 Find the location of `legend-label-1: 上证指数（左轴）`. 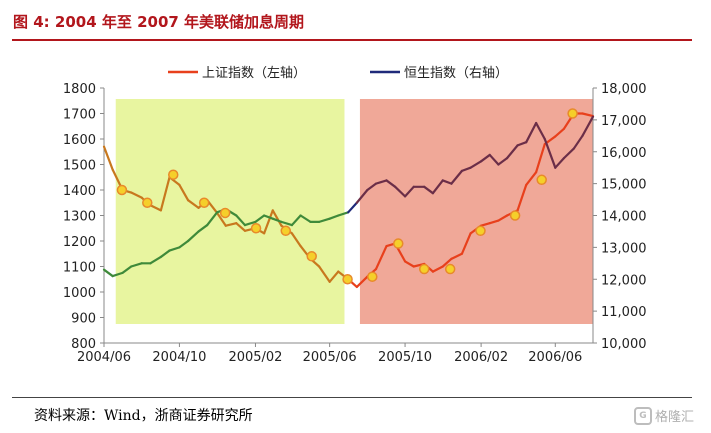

legend-label-1: 上证指数（左轴） is located at coordinates (254, 73).